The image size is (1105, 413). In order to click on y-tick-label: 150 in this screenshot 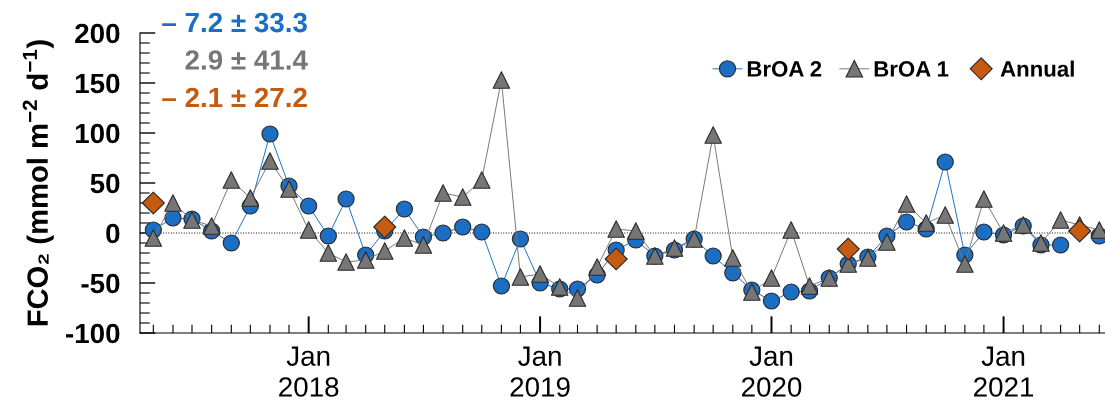, I will do `click(97, 83)`.